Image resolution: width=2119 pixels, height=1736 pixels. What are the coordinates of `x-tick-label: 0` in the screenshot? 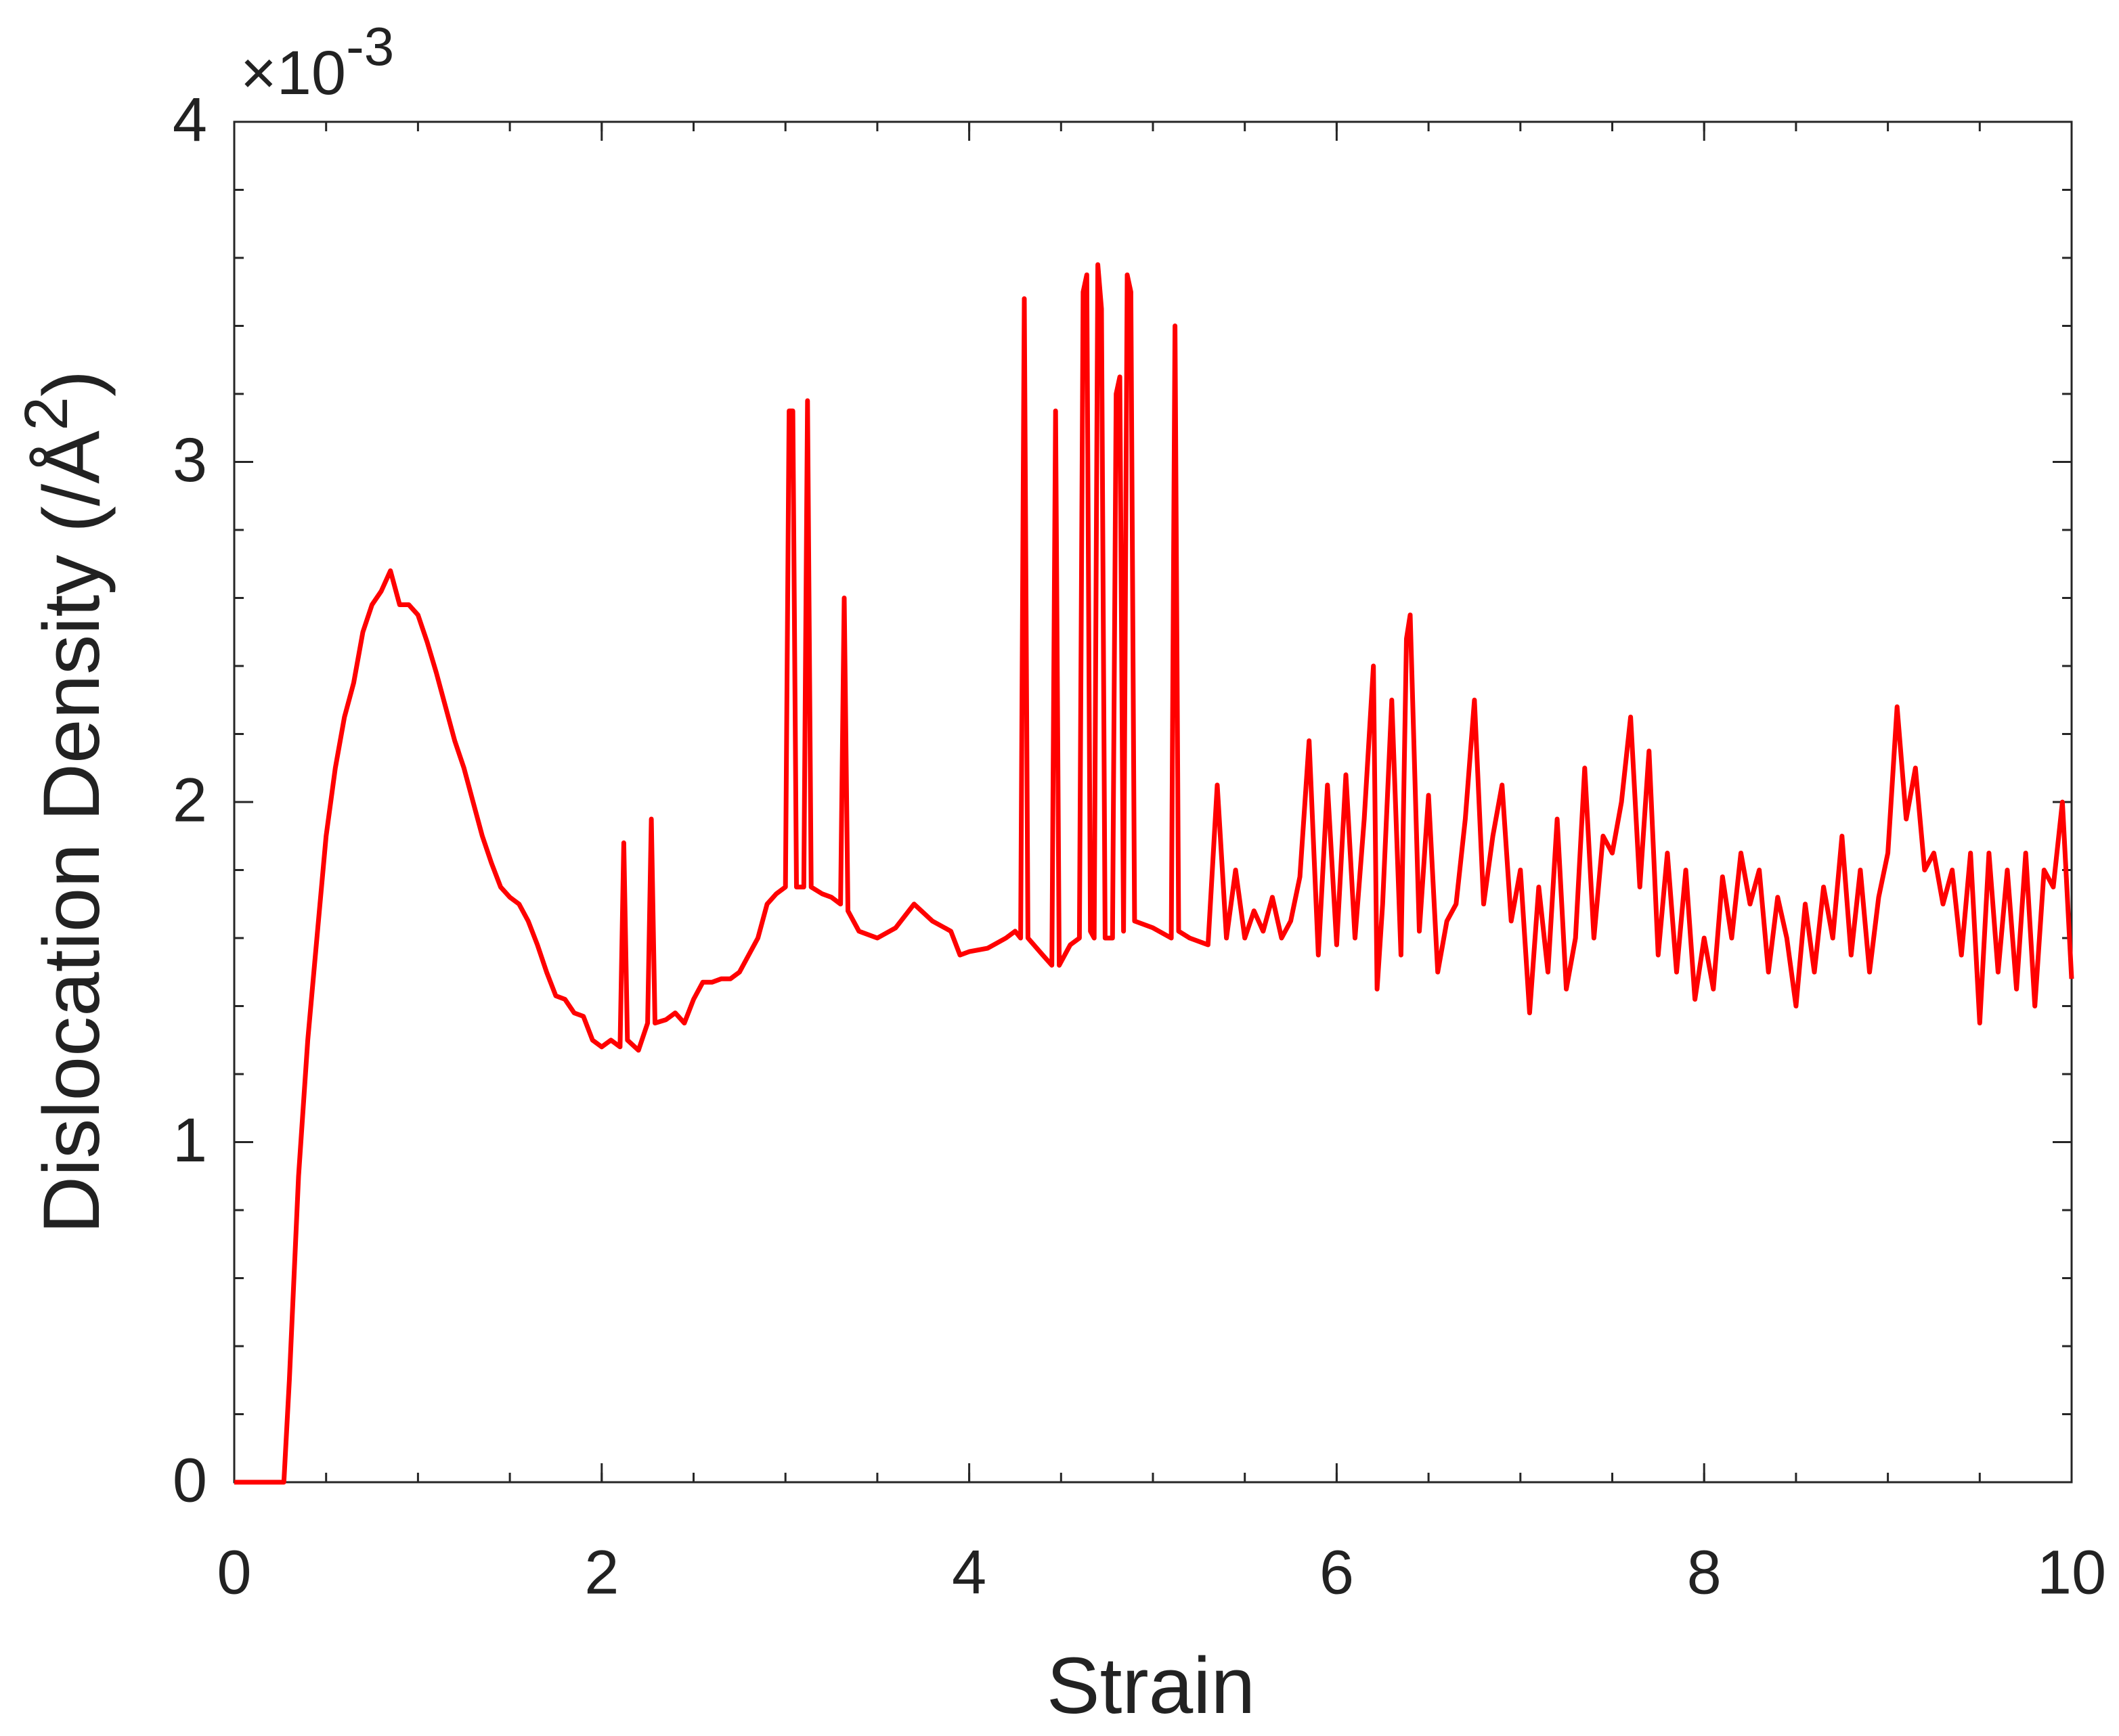 It's located at (234, 1572).